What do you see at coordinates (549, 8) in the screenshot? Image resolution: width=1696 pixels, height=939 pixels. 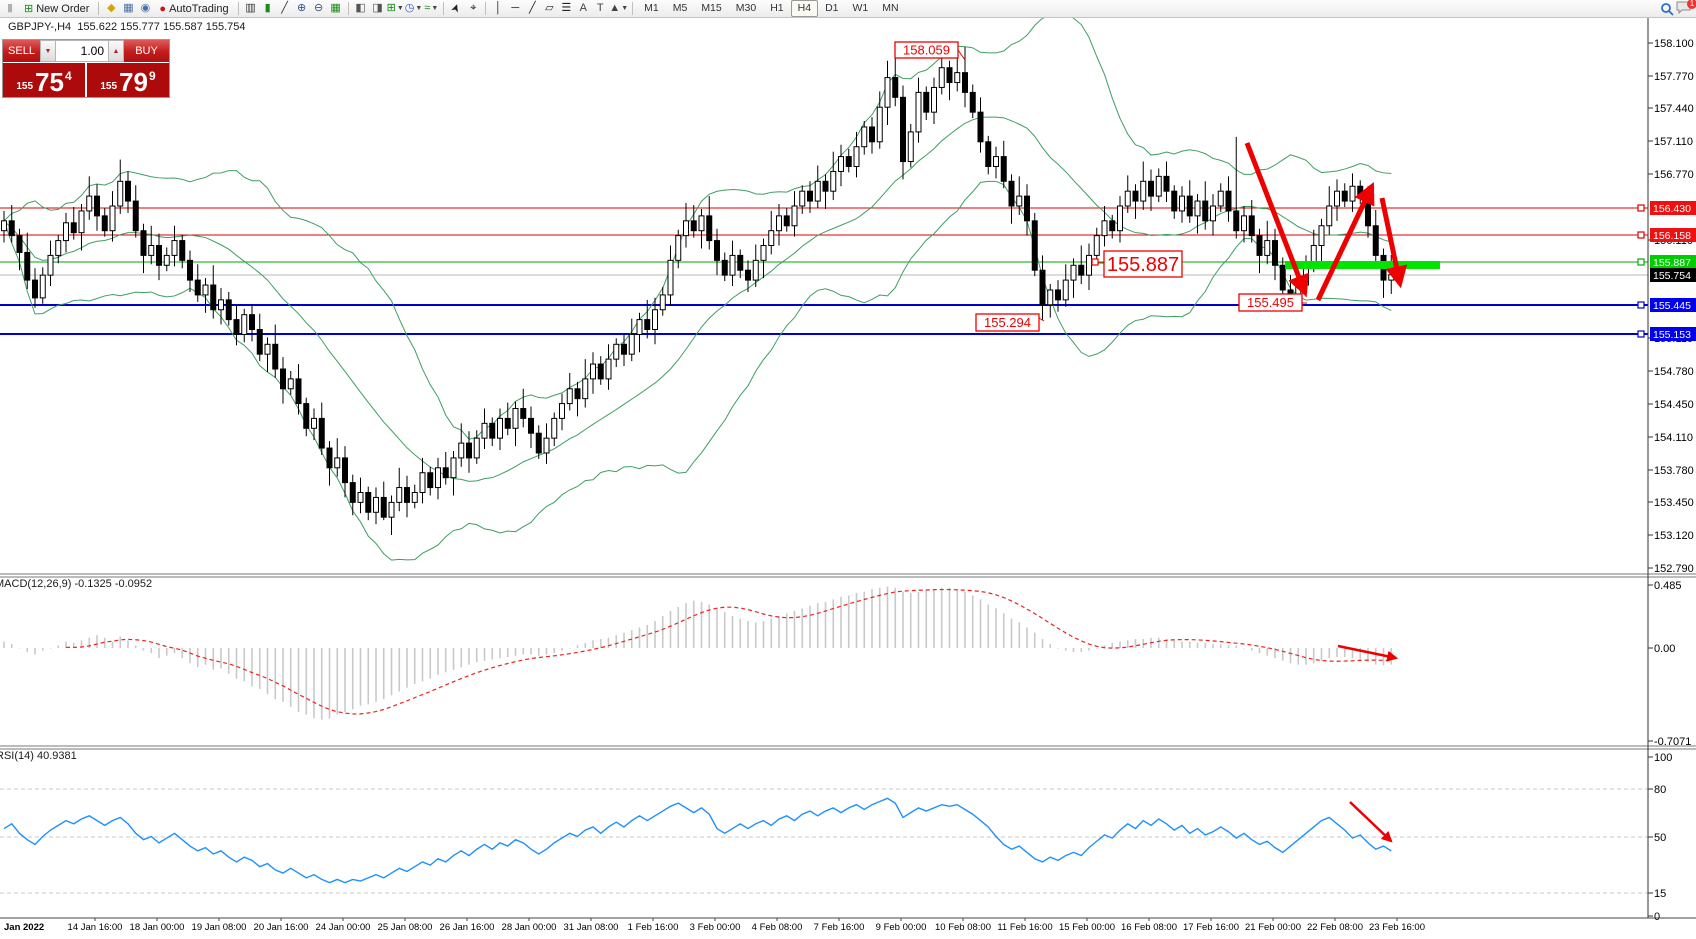 I see `equidistant-channel-icon: ▱` at bounding box center [549, 8].